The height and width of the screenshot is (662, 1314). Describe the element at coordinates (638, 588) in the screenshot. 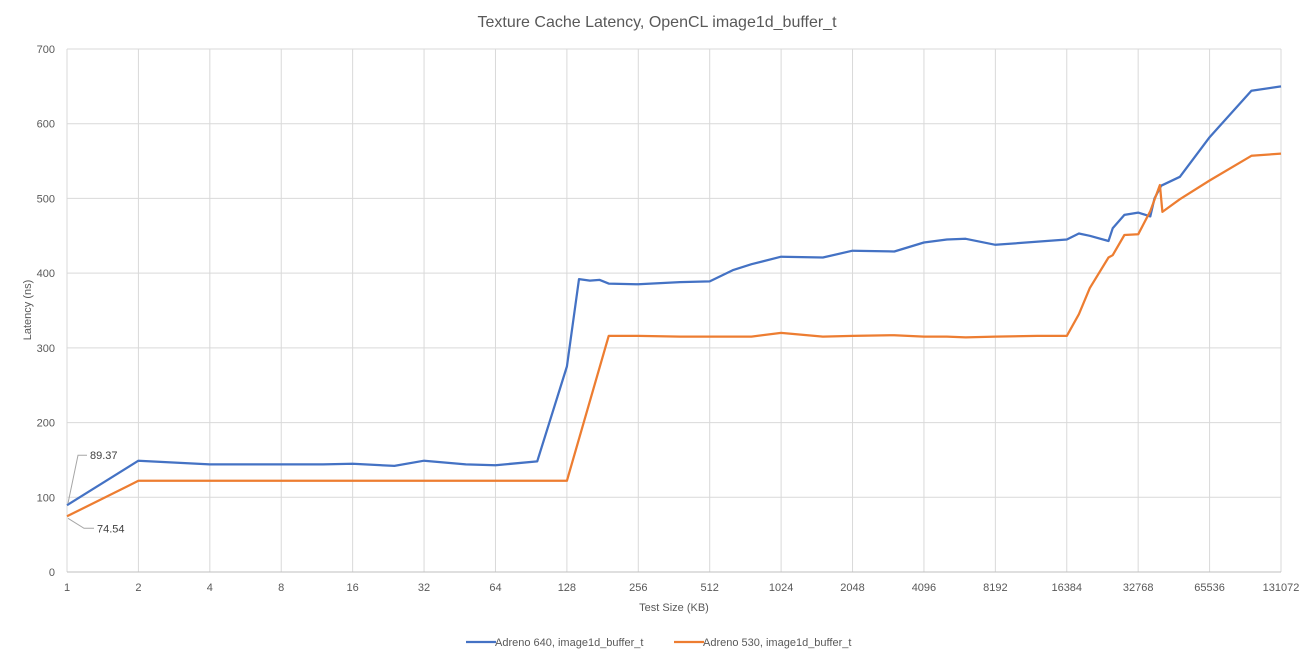

I see `x-tick-label: 256` at that location.